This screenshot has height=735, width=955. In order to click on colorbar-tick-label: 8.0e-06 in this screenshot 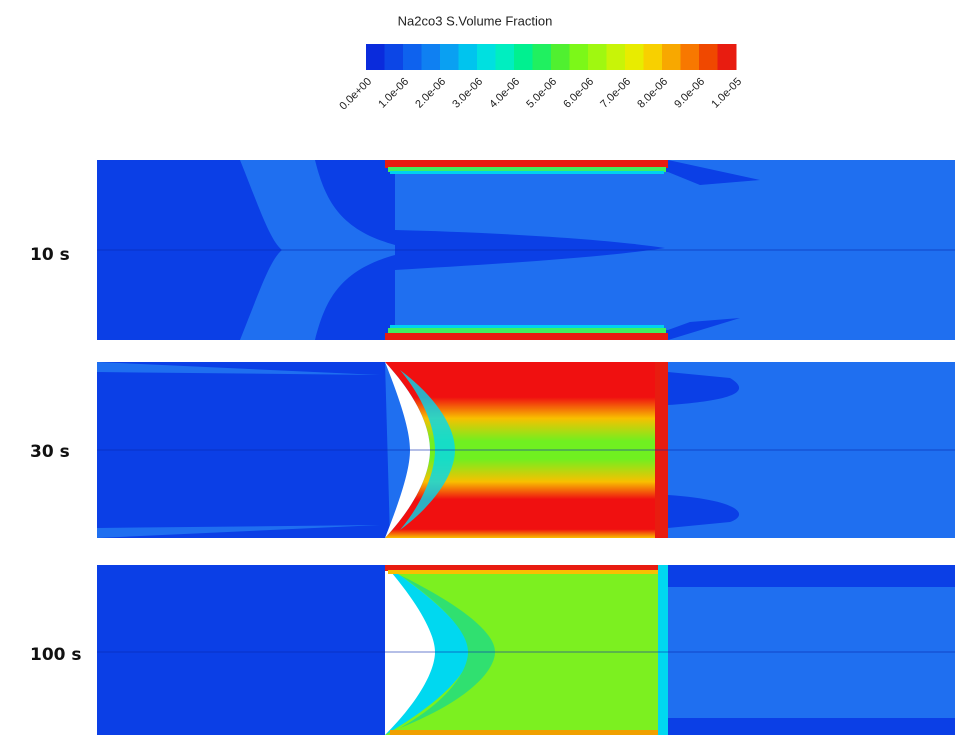, I will do `click(652, 93)`.